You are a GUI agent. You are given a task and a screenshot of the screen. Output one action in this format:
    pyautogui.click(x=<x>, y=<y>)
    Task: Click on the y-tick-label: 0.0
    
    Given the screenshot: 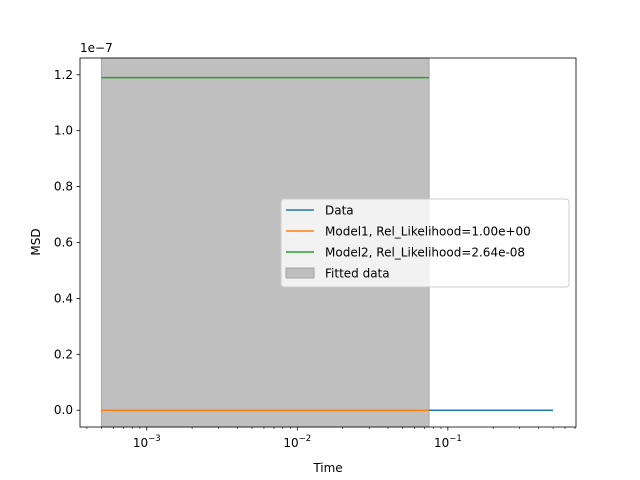 What is the action you would take?
    pyautogui.click(x=63, y=410)
    